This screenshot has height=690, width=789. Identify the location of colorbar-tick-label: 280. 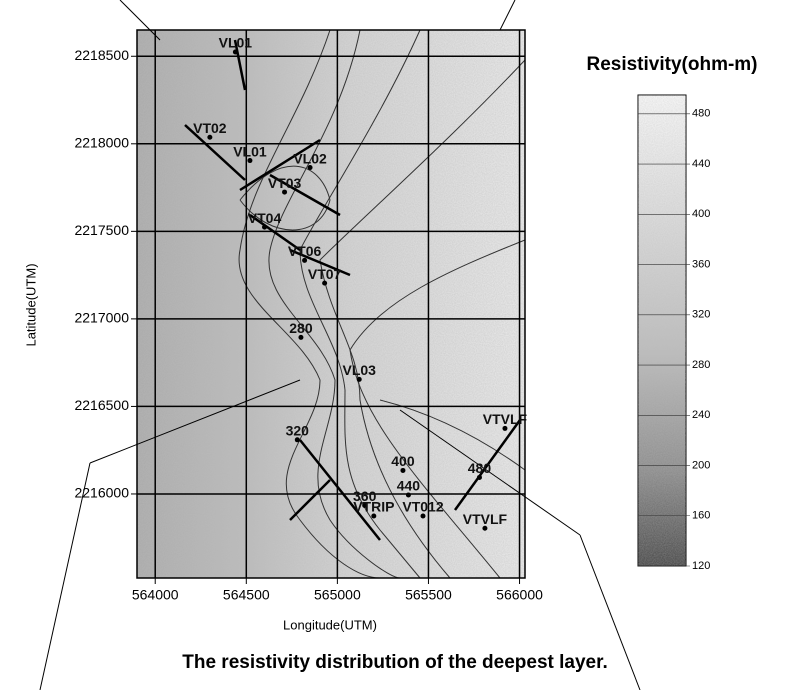
(701, 365).